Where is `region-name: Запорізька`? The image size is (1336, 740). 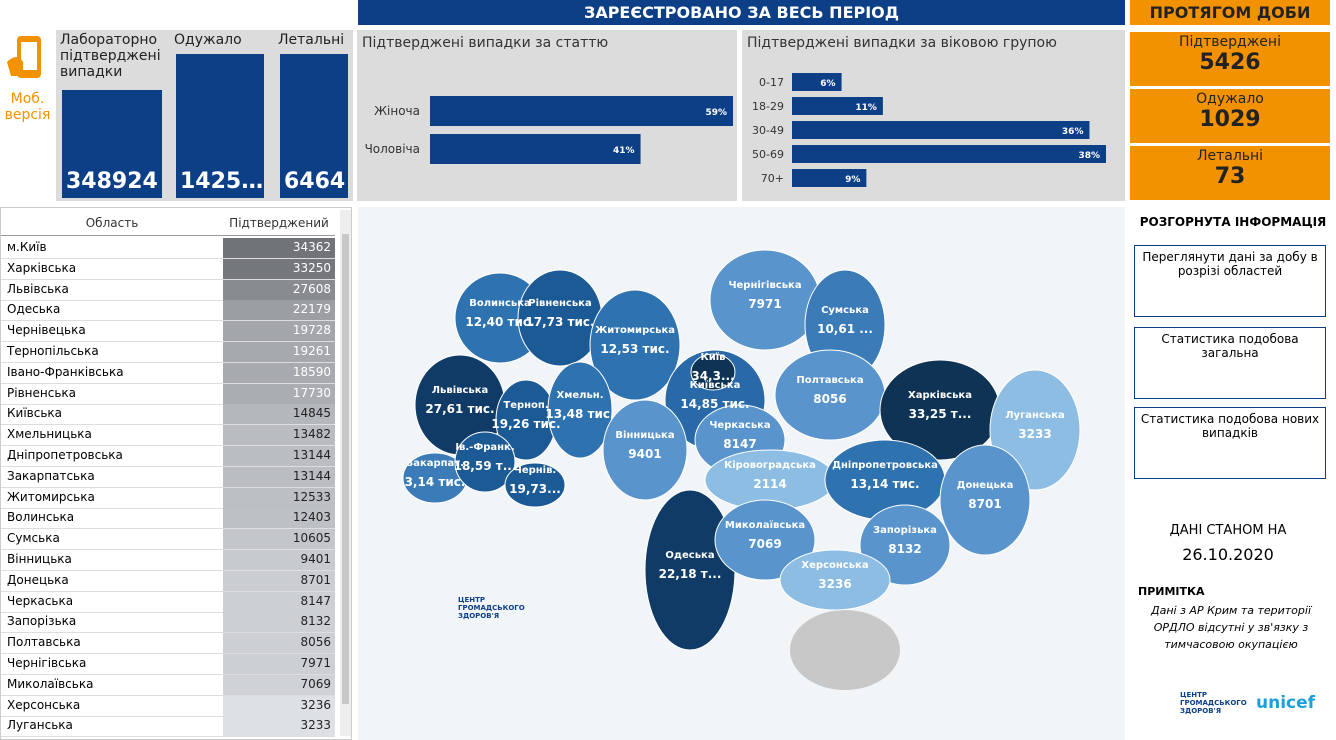 region-name: Запорізька is located at coordinates (42, 621).